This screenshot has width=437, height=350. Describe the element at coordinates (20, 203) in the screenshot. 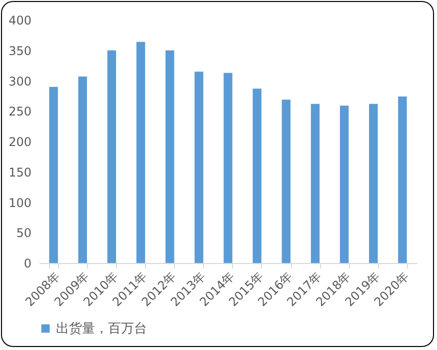

I see `y-tick-label: 100` at that location.